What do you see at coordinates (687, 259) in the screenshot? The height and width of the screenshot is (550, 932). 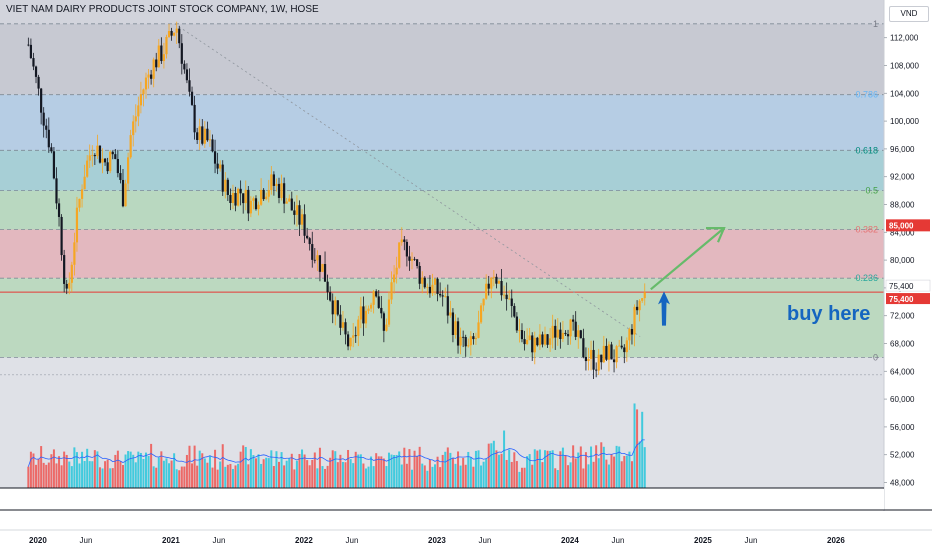 I see `target-arrow-line` at bounding box center [687, 259].